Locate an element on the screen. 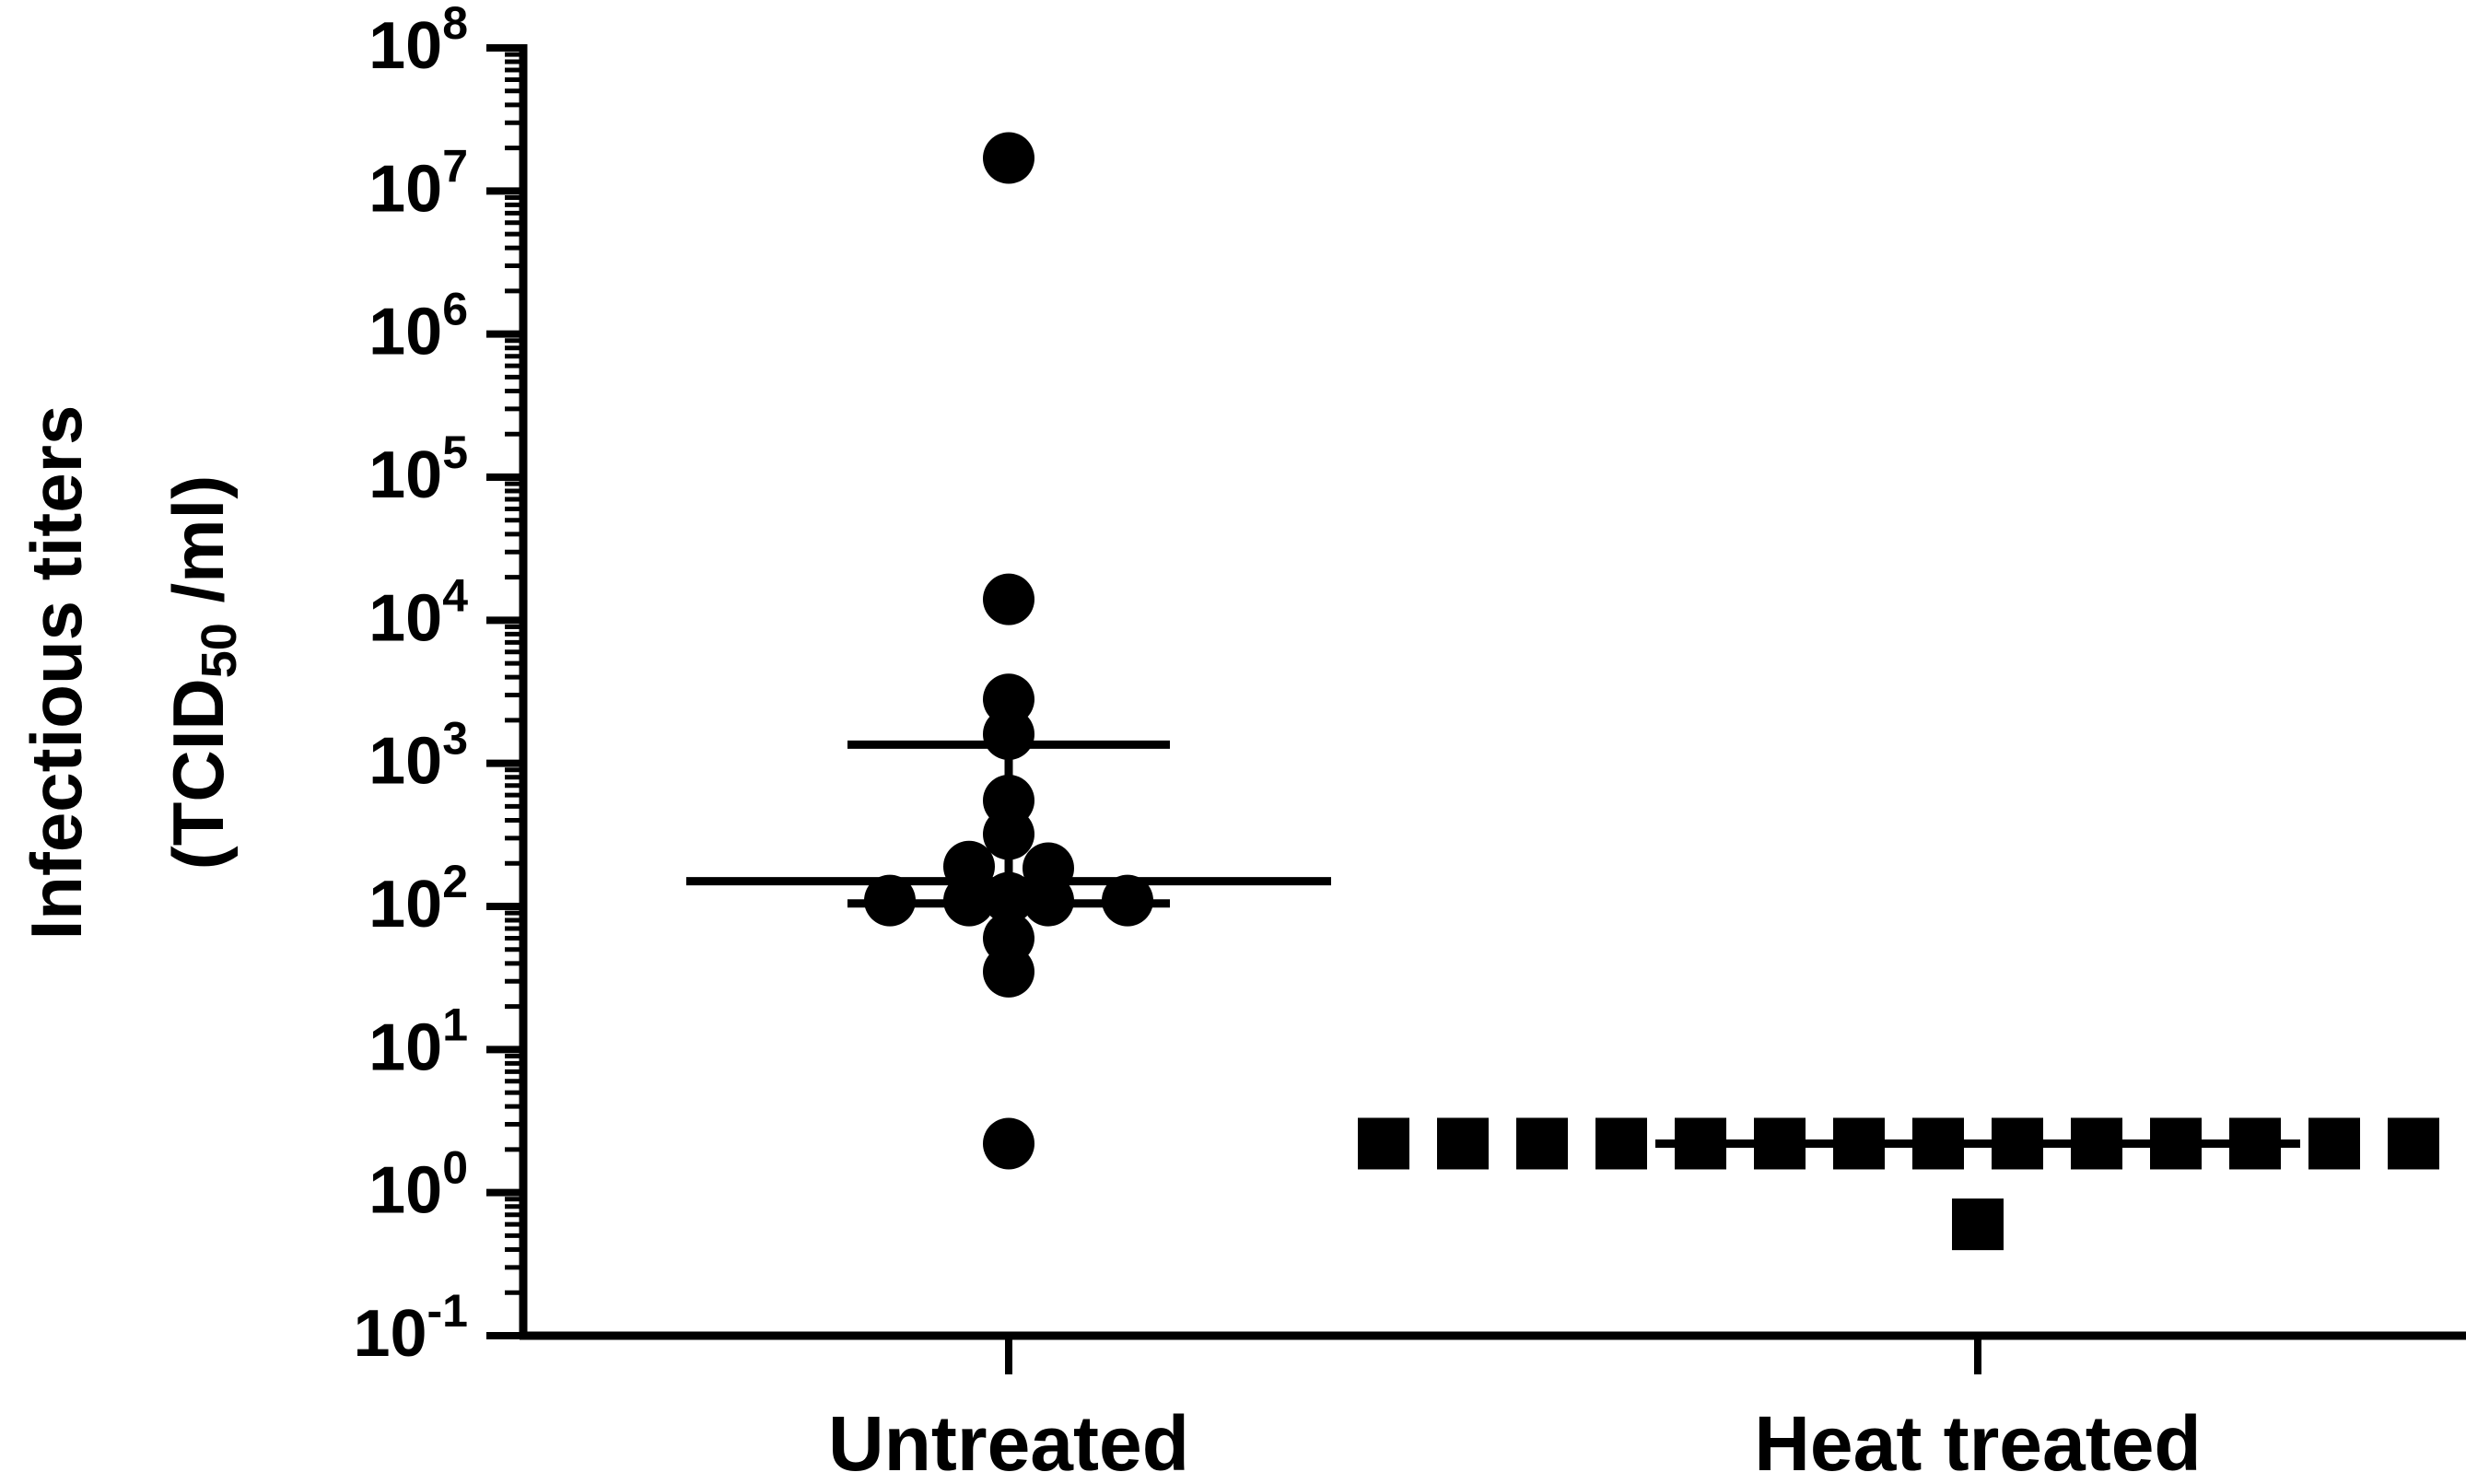  y-tick-label: 10⁰ is located at coordinates (418, 1185).